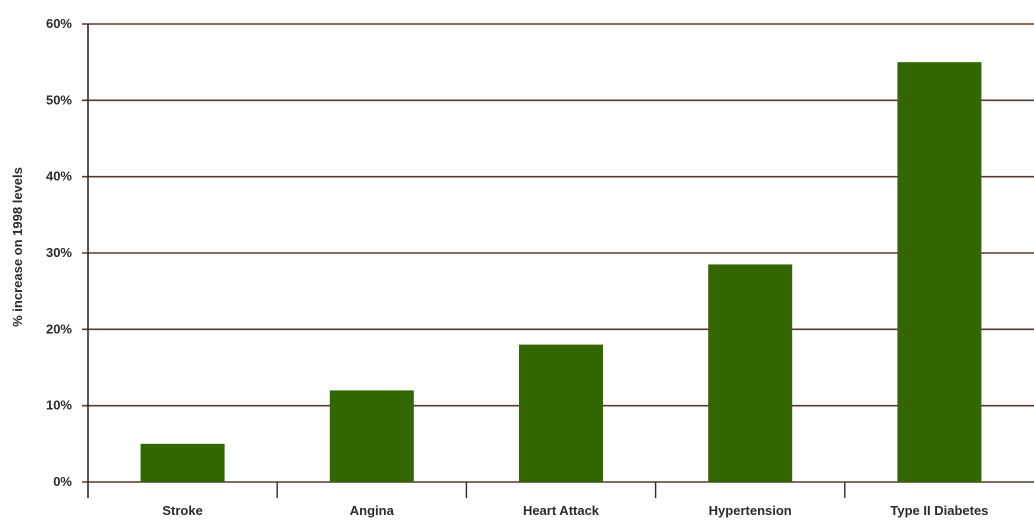 Image resolution: width=1034 pixels, height=523 pixels. I want to click on x-tick-label: Hypertension, so click(750, 510).